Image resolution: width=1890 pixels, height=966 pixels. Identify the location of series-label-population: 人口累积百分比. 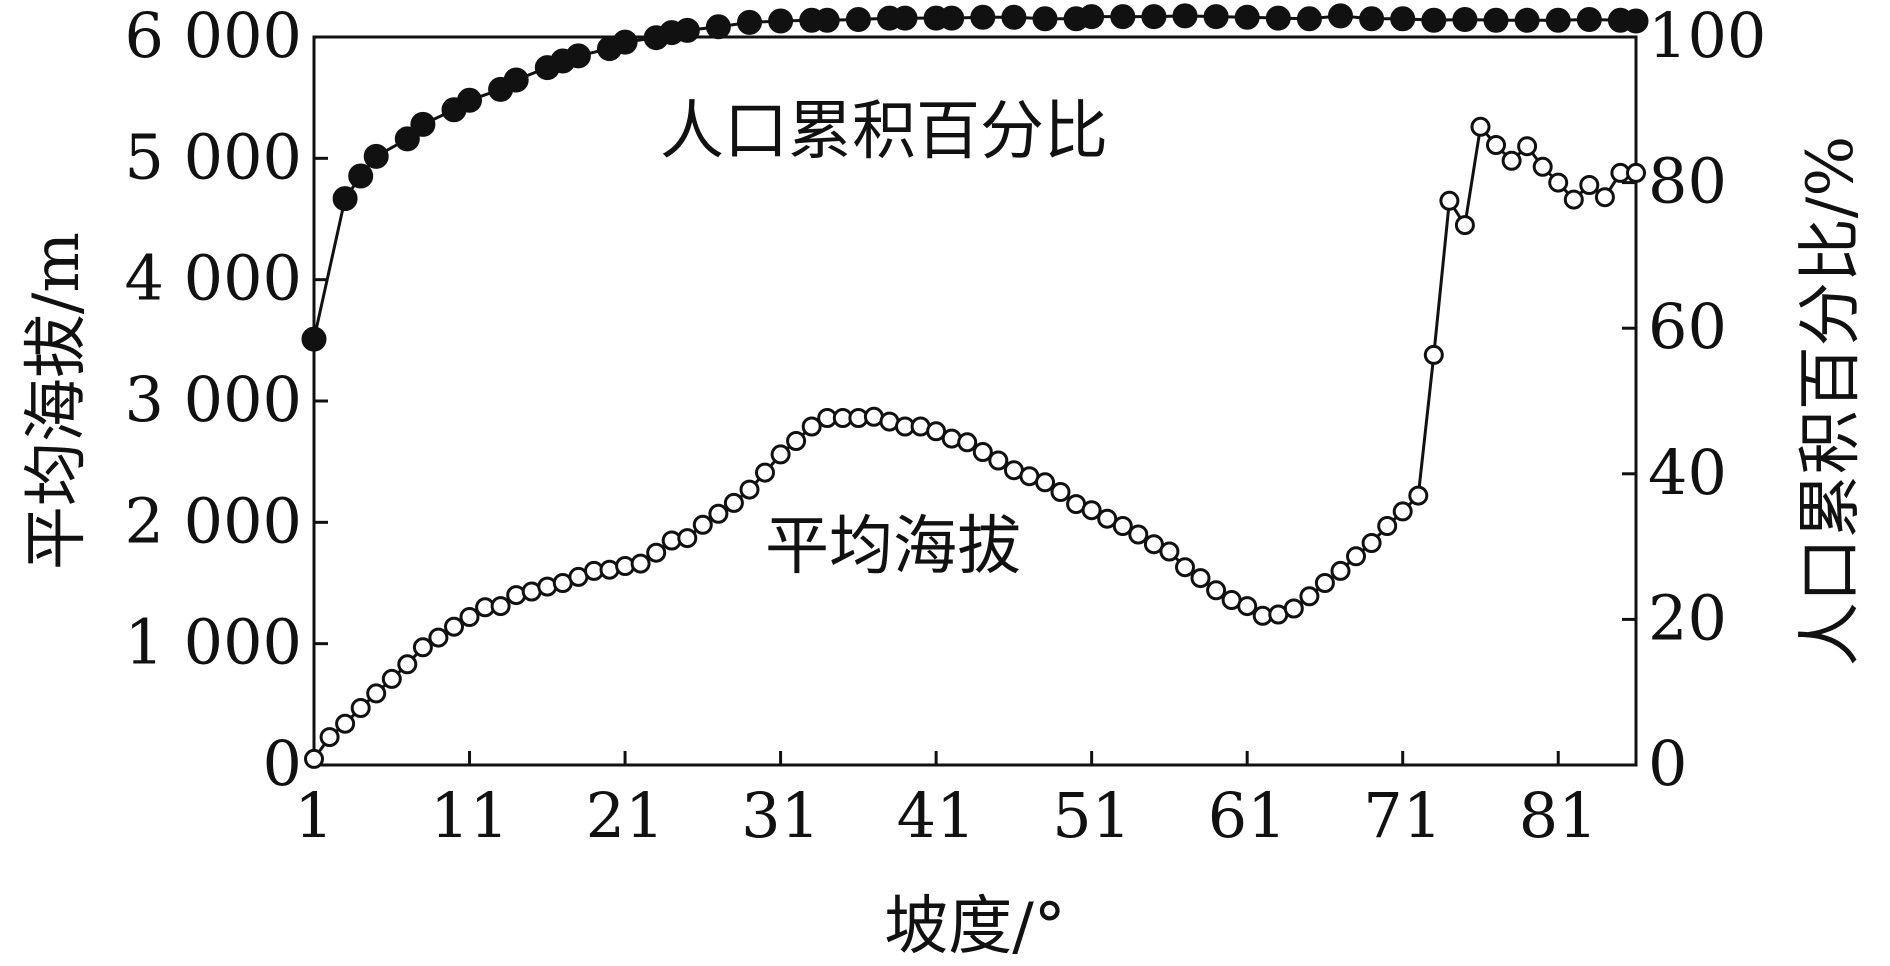
(884, 132).